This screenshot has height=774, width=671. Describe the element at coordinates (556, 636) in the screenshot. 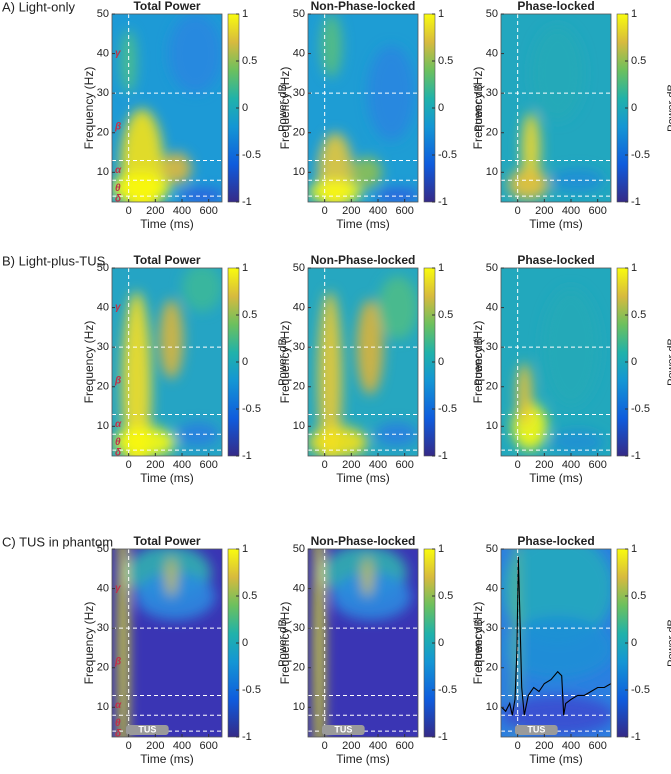

I see `trace-line` at that location.